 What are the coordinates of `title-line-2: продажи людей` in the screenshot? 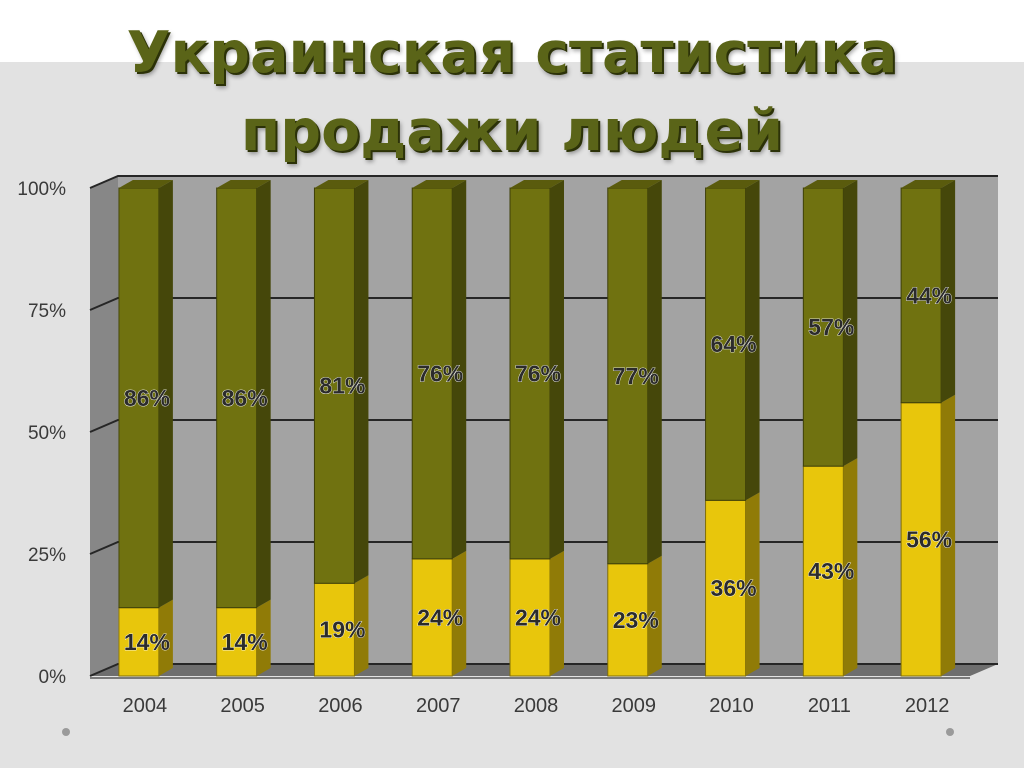 It's located at (512, 131).